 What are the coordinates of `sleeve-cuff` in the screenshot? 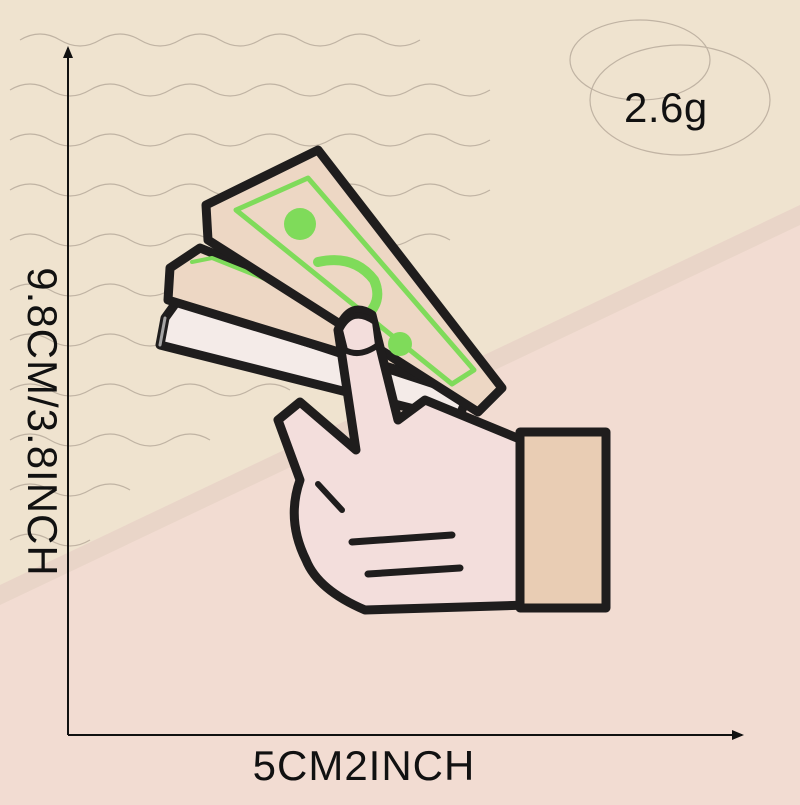 It's located at (563, 520).